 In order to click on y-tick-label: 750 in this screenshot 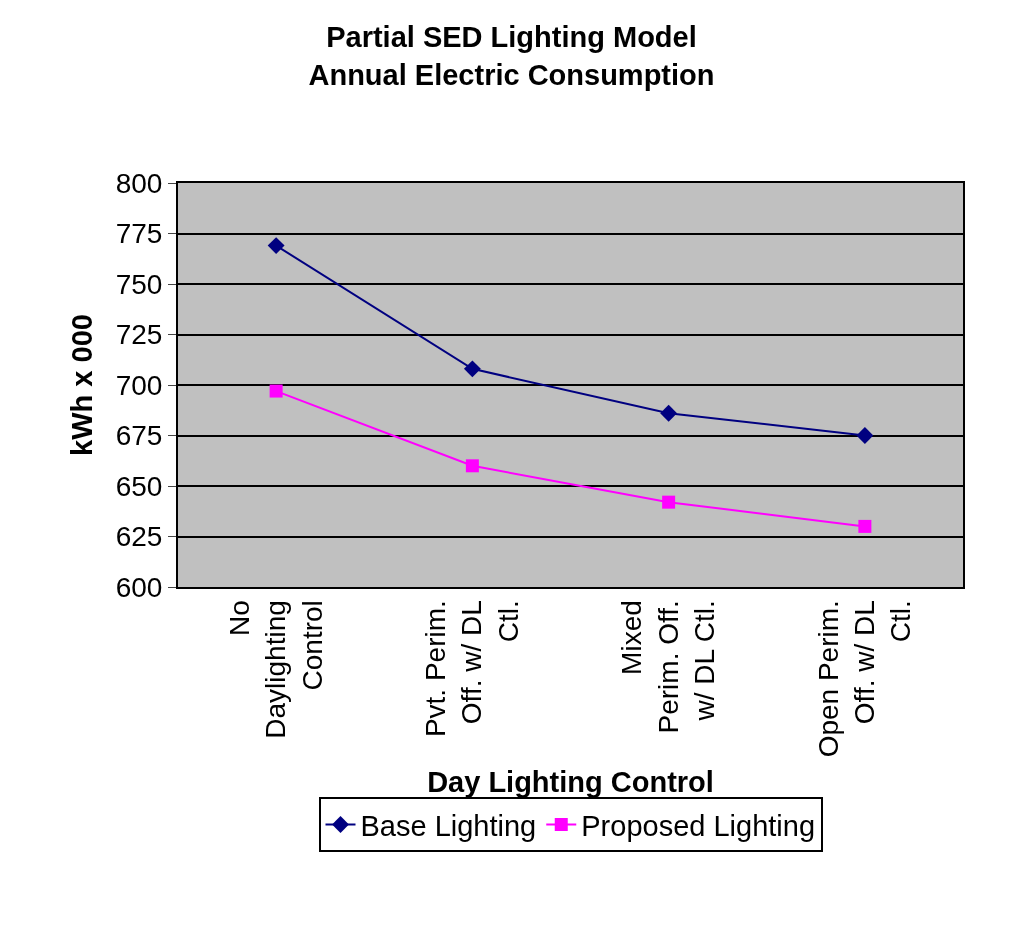, I will do `click(139, 284)`.